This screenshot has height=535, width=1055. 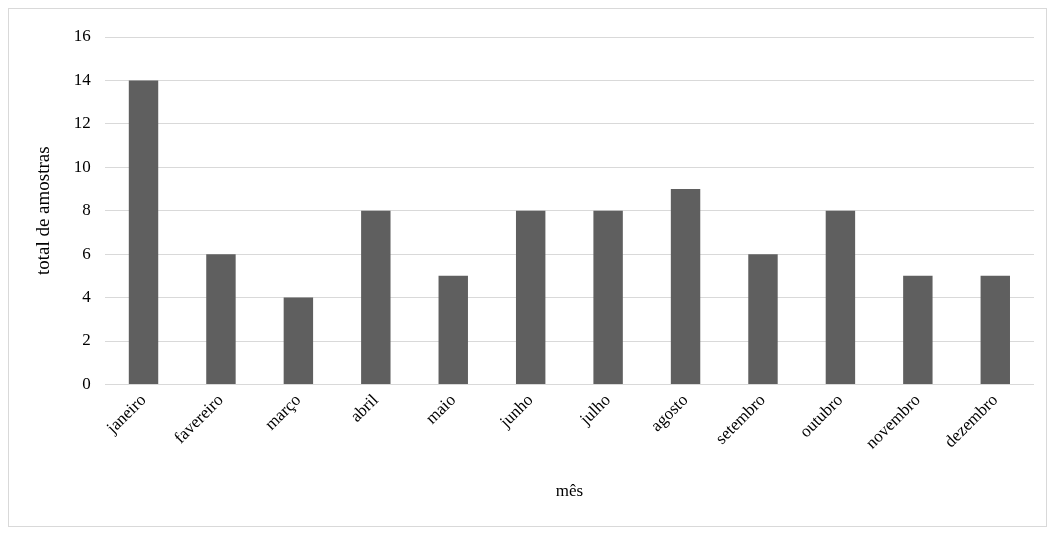 What do you see at coordinates (82, 123) in the screenshot?
I see `y-tick-label: 12` at bounding box center [82, 123].